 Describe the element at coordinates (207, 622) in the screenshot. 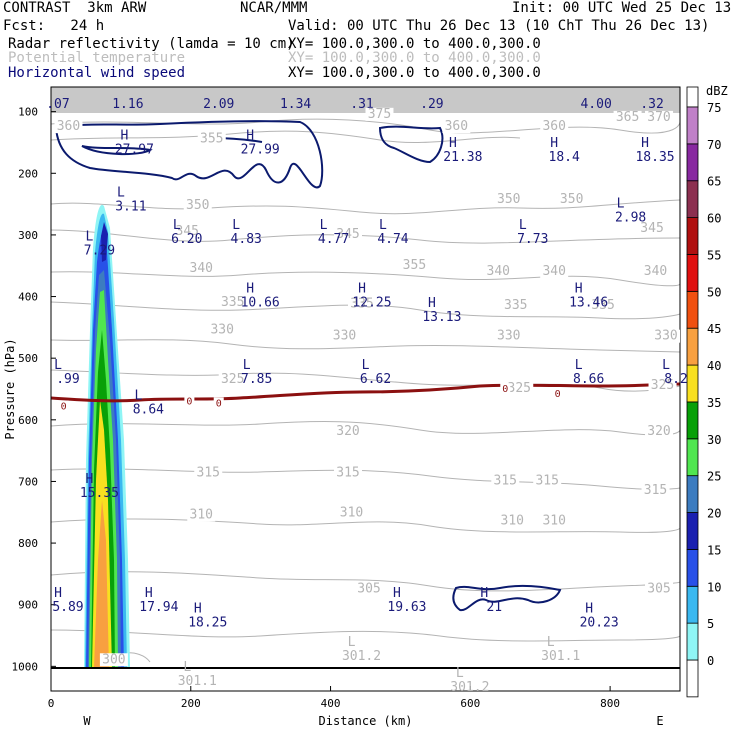

I see `extremum-value: 18.25` at that location.